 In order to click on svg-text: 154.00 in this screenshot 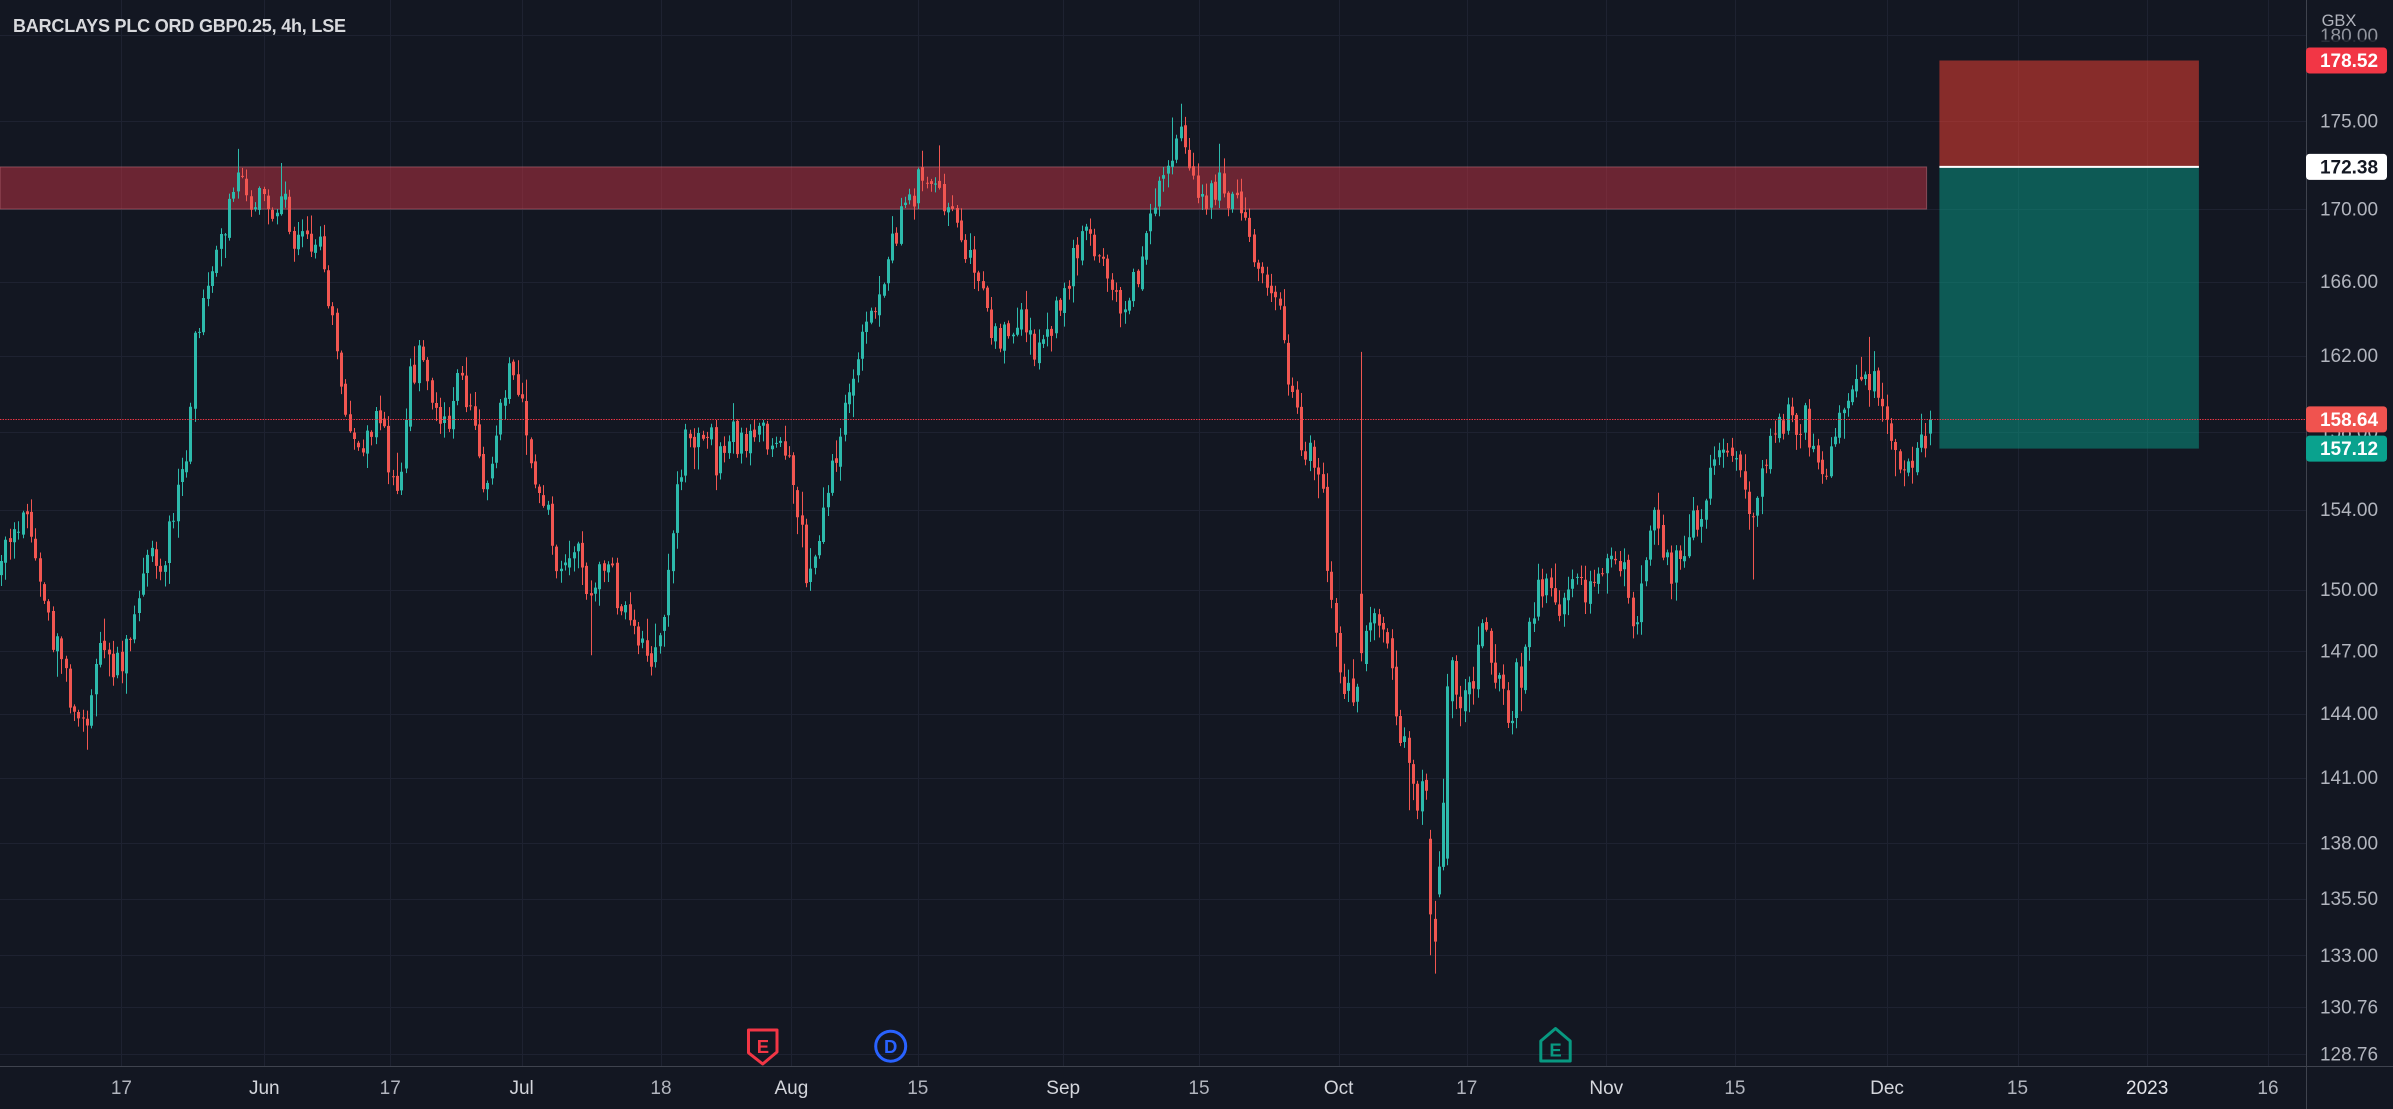, I will do `click(2349, 510)`.